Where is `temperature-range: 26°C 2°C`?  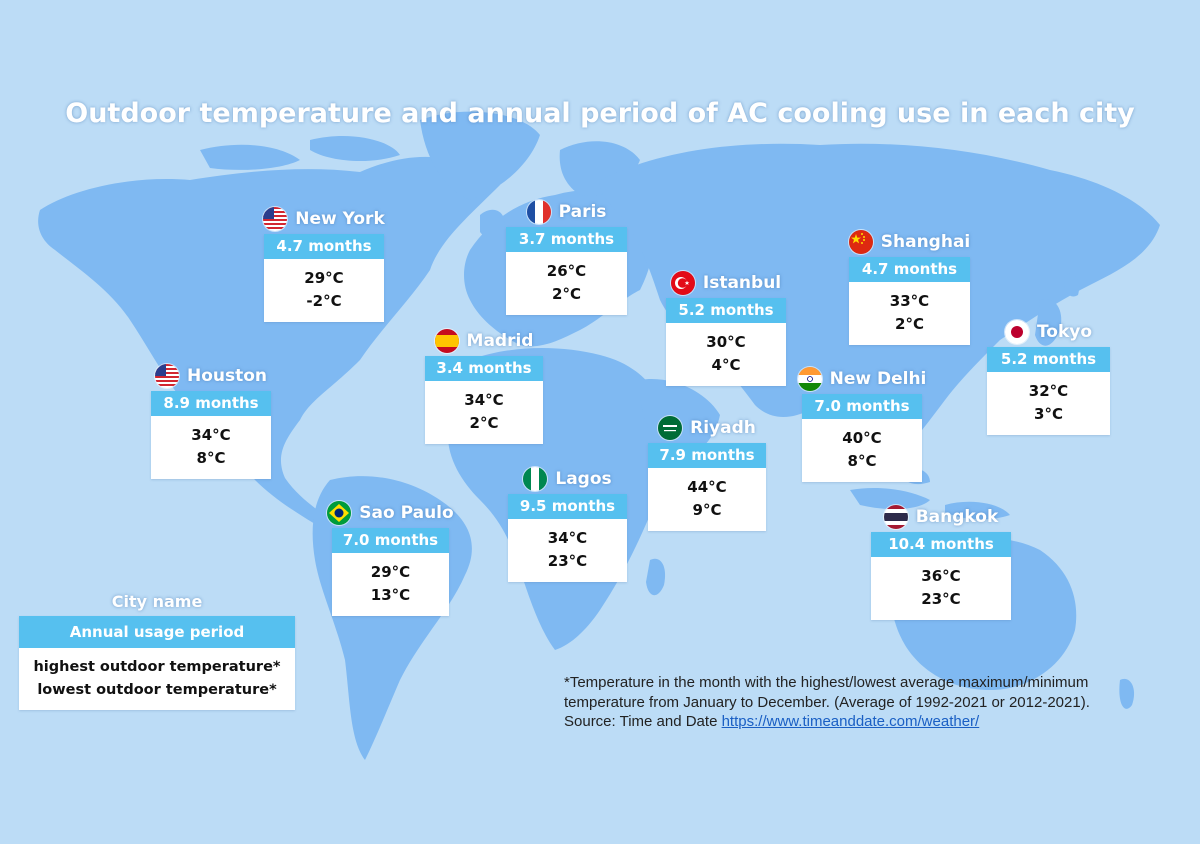
temperature-range: 26°C 2°C is located at coordinates (566, 283).